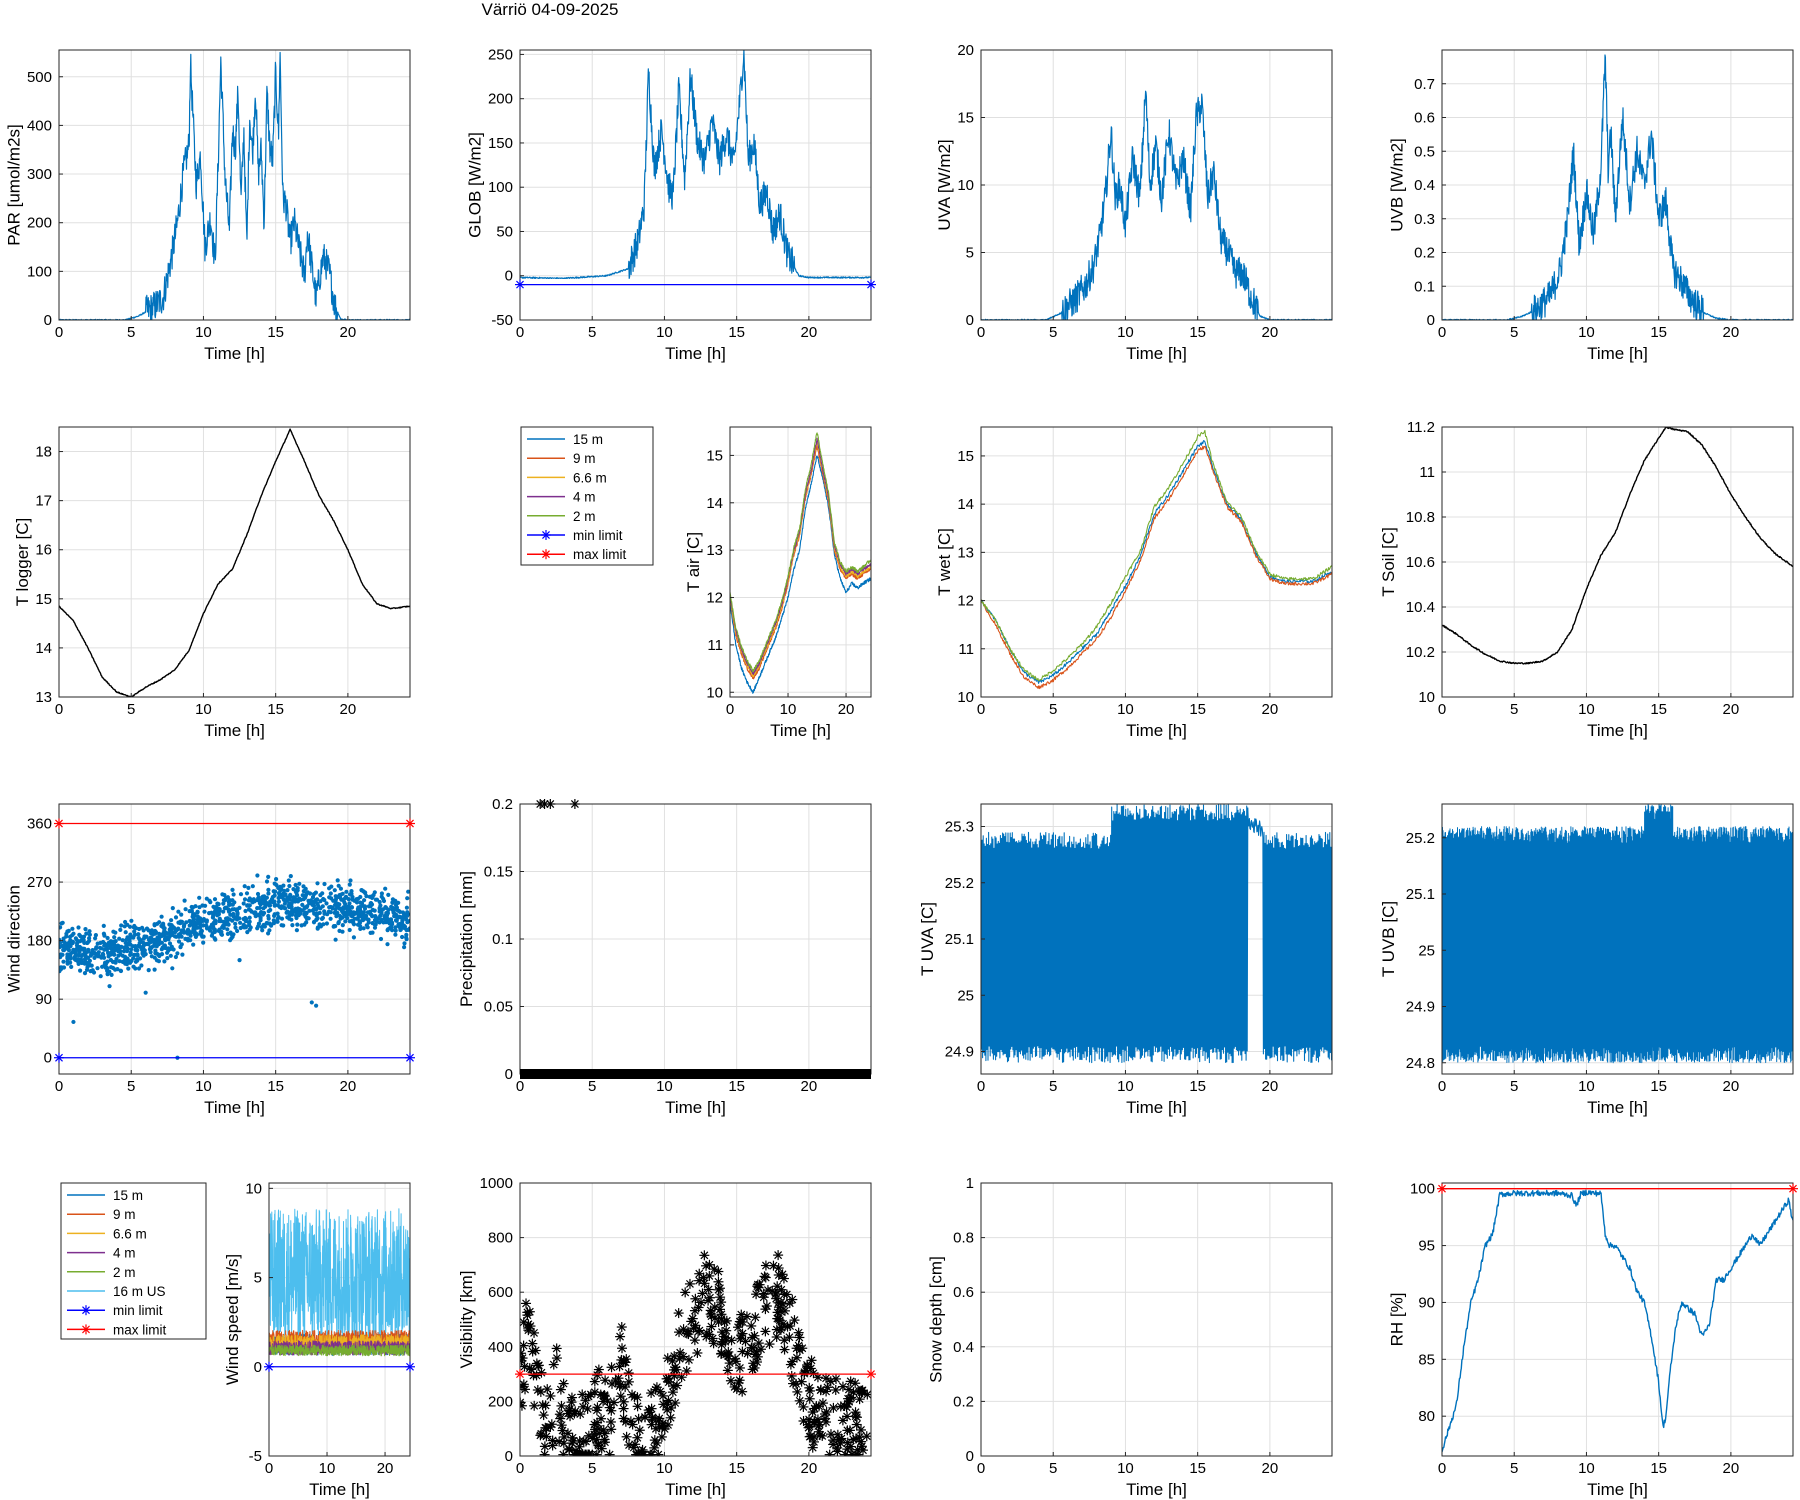 The image size is (1800, 1500). Describe the element at coordinates (348, 709) in the screenshot. I see `tlogger-xtick-label: 20` at that location.